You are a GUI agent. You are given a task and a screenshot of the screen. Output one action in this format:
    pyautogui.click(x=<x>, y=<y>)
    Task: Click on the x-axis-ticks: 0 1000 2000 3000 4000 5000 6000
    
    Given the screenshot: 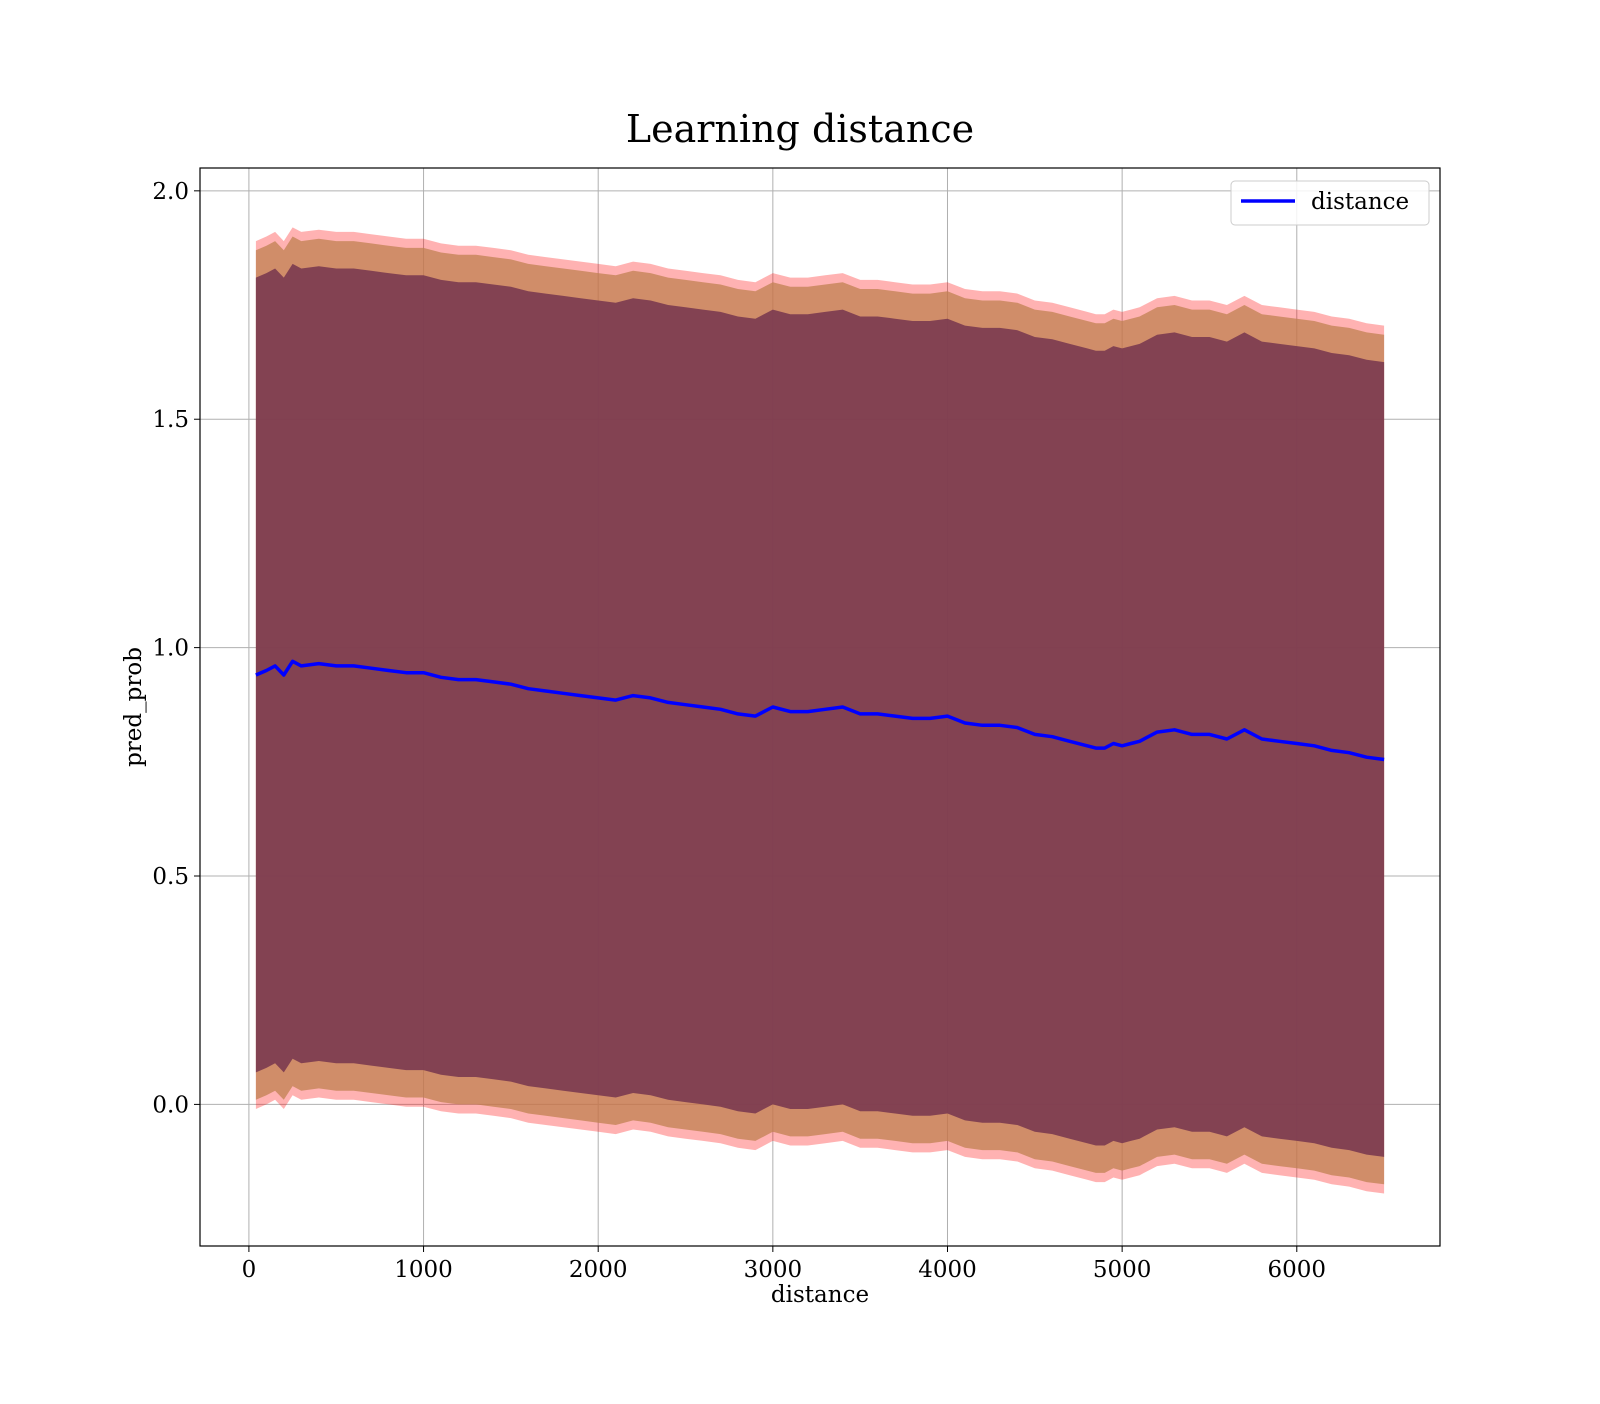 What is the action you would take?
    pyautogui.click(x=784, y=1264)
    